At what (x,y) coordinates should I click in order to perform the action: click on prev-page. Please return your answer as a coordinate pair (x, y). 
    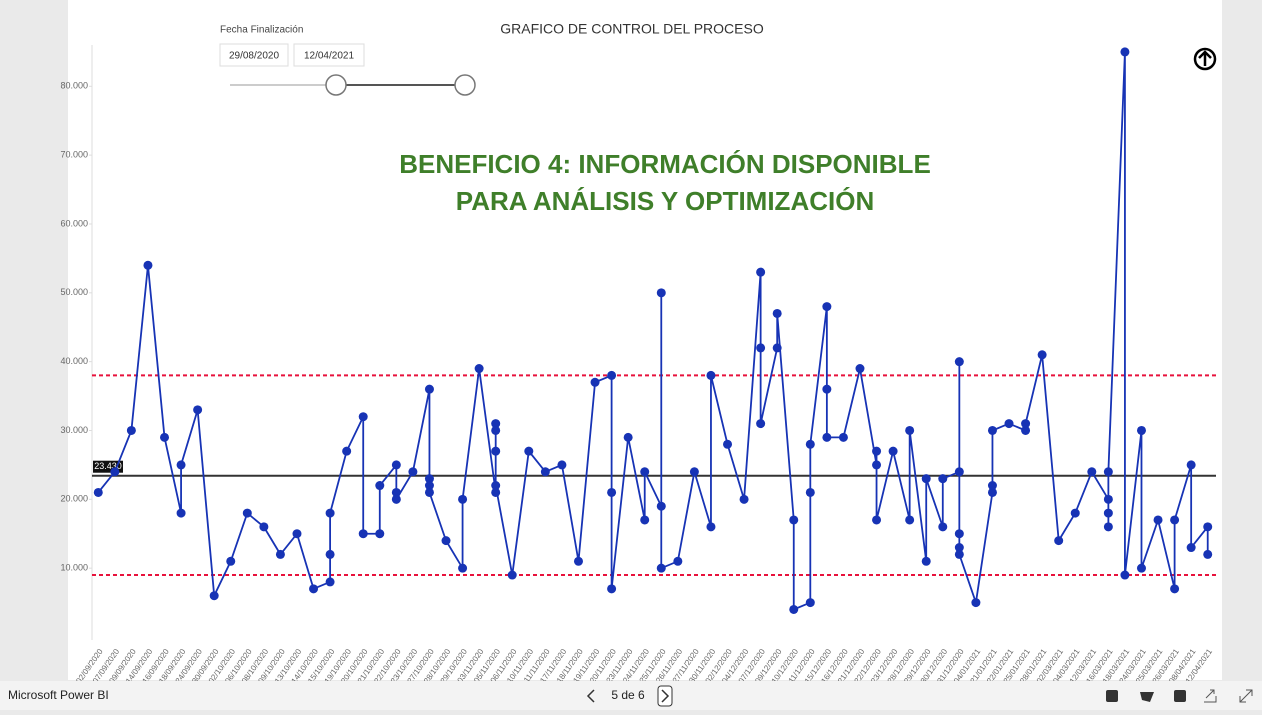
    Looking at the image, I should click on (590, 696).